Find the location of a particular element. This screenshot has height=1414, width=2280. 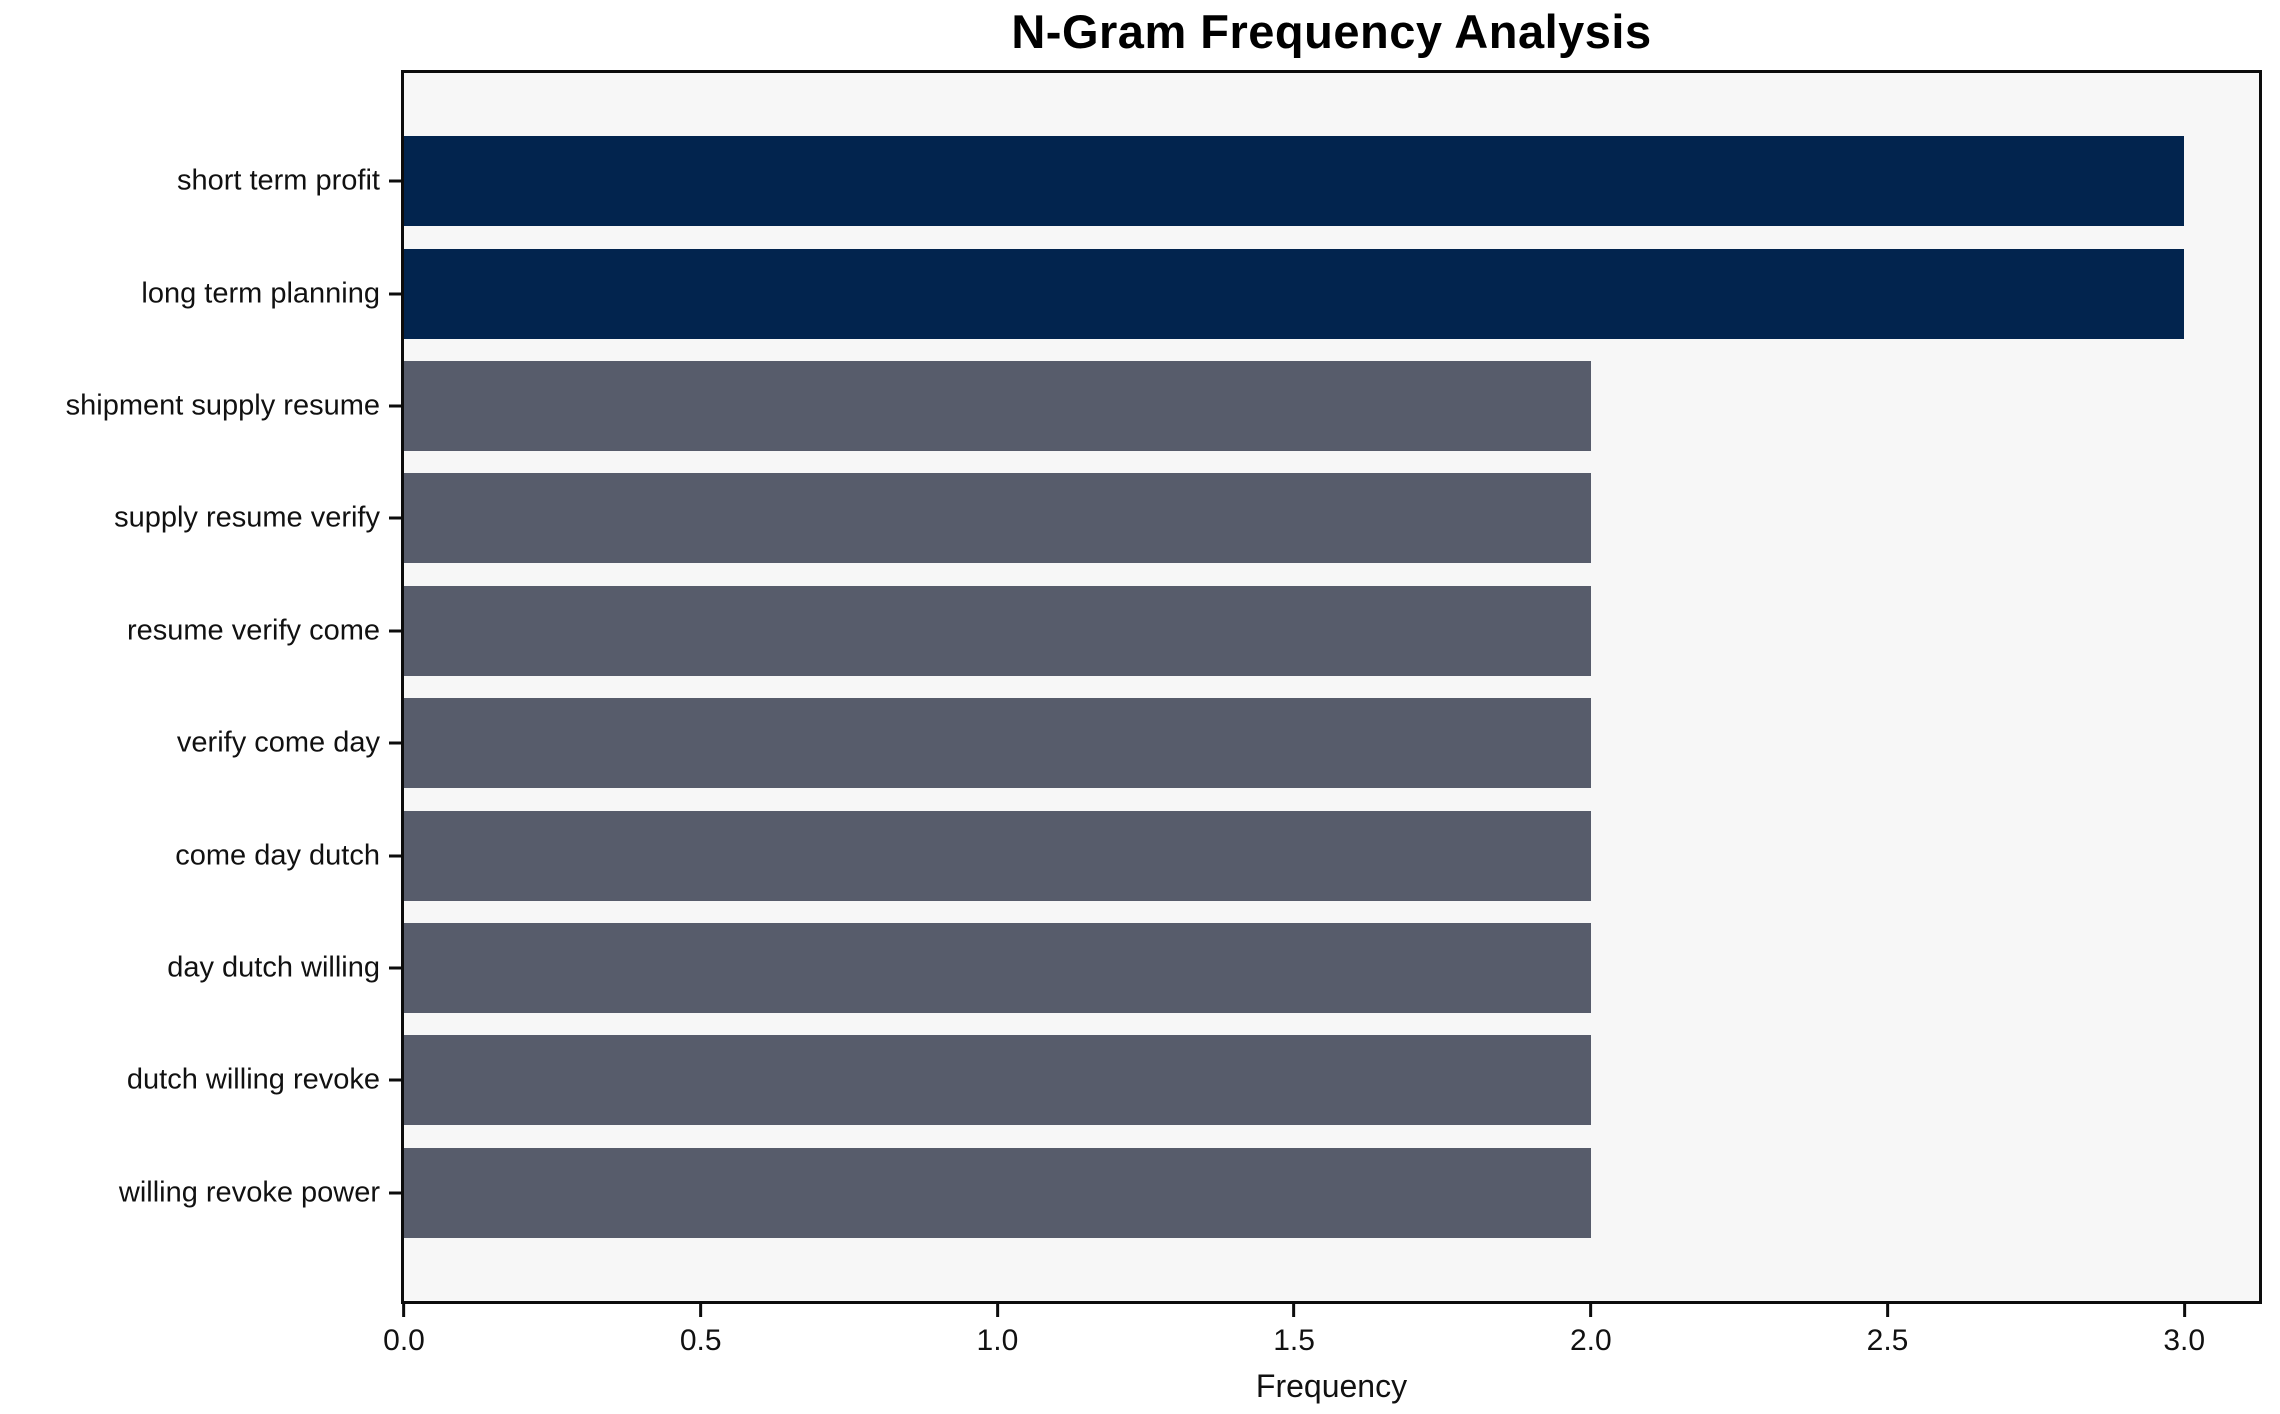

bar-row: resume verify come is located at coordinates (1193, 631).